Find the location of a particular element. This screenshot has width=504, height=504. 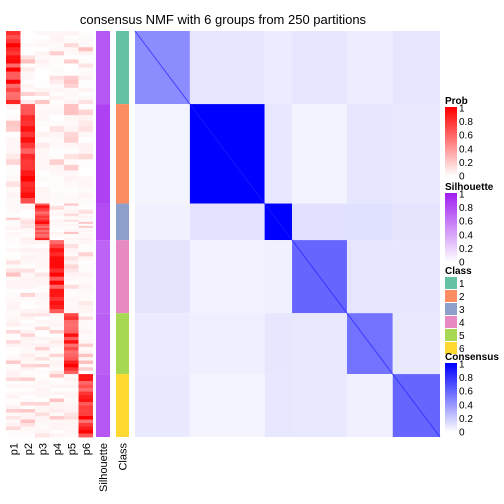

legend-tick: 0 is located at coordinates (462, 433).